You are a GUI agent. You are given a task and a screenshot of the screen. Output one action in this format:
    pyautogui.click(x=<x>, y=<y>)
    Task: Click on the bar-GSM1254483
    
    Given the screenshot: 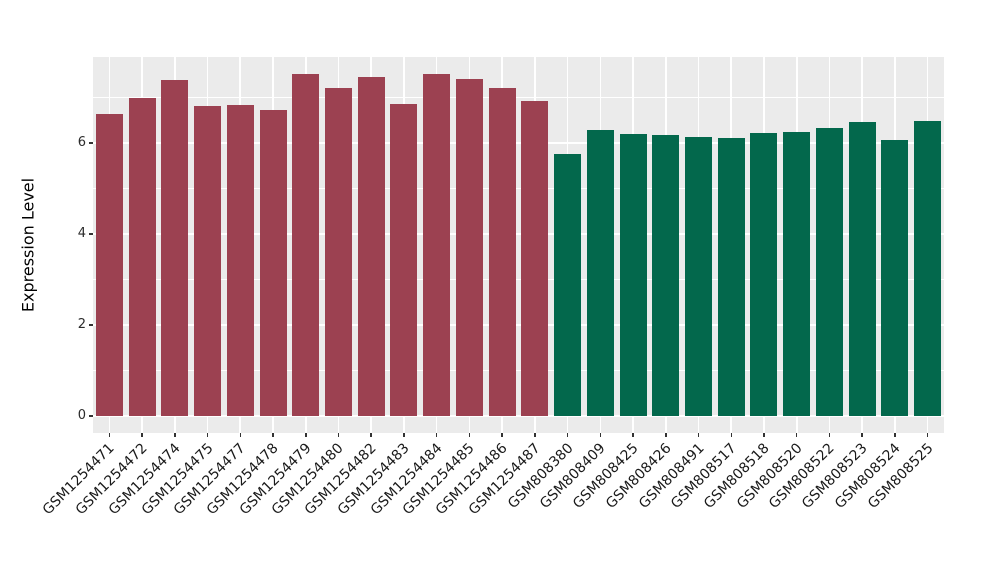 What is the action you would take?
    pyautogui.click(x=404, y=259)
    